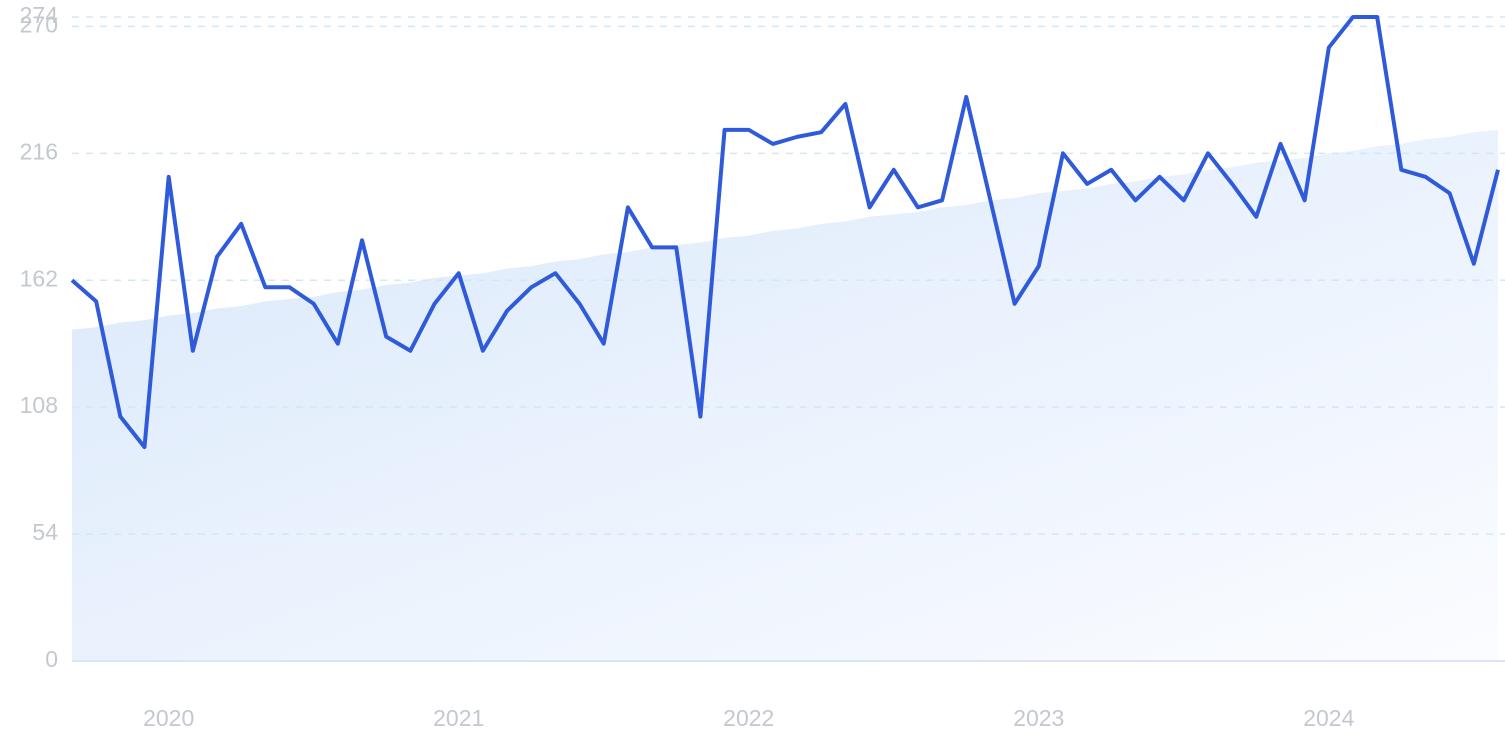  I want to click on y-tick-label: 274, so click(39, 15).